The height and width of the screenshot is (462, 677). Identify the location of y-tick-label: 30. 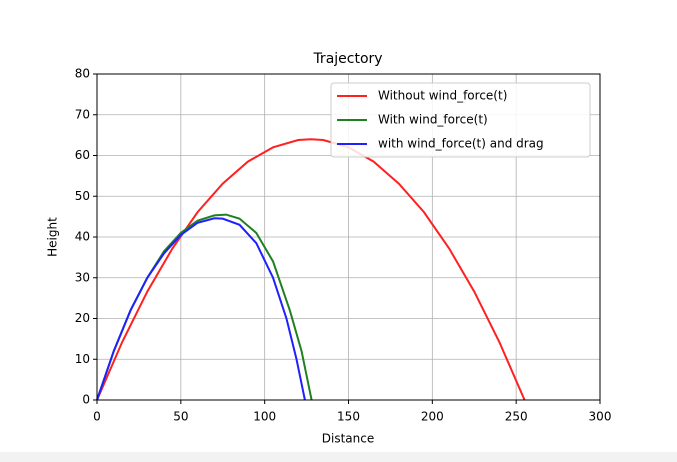
(82, 277).